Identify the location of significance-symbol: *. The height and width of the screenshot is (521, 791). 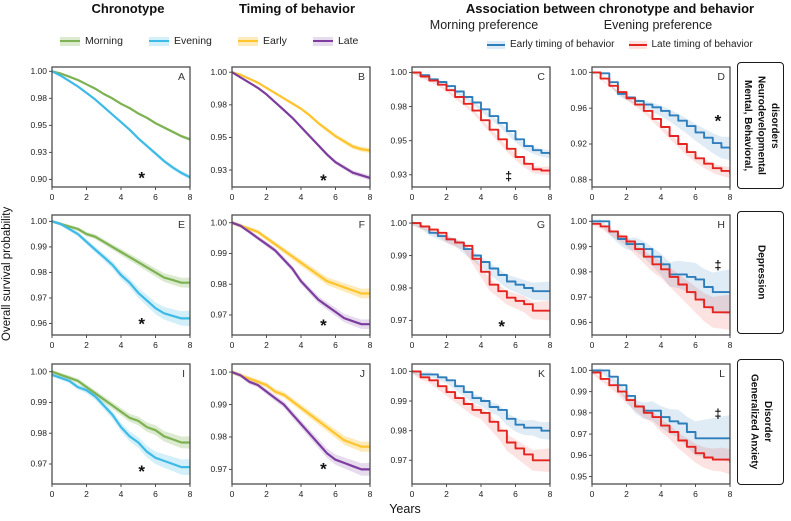
(141, 471).